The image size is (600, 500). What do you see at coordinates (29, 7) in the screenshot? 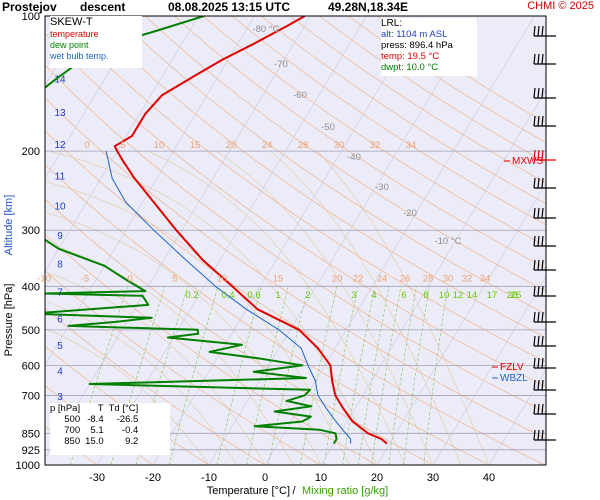
I see `station-name: Prostejov` at bounding box center [29, 7].